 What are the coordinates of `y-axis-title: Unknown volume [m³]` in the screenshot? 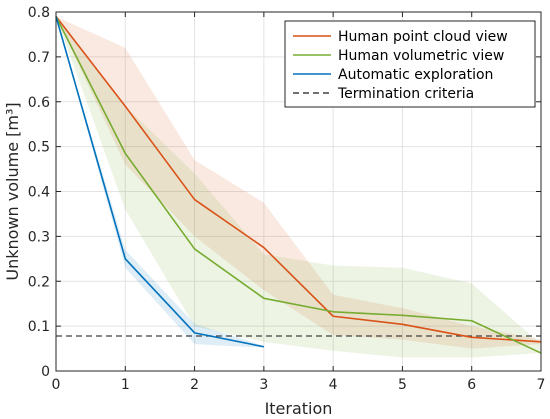 It's located at (12, 191).